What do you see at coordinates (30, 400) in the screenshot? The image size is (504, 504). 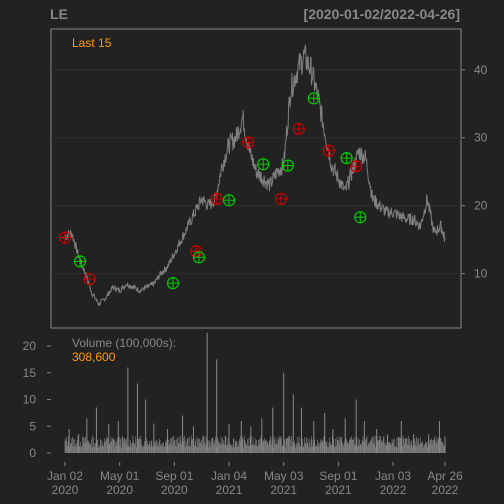 I see `volume-y-tick-label: 10` at bounding box center [30, 400].